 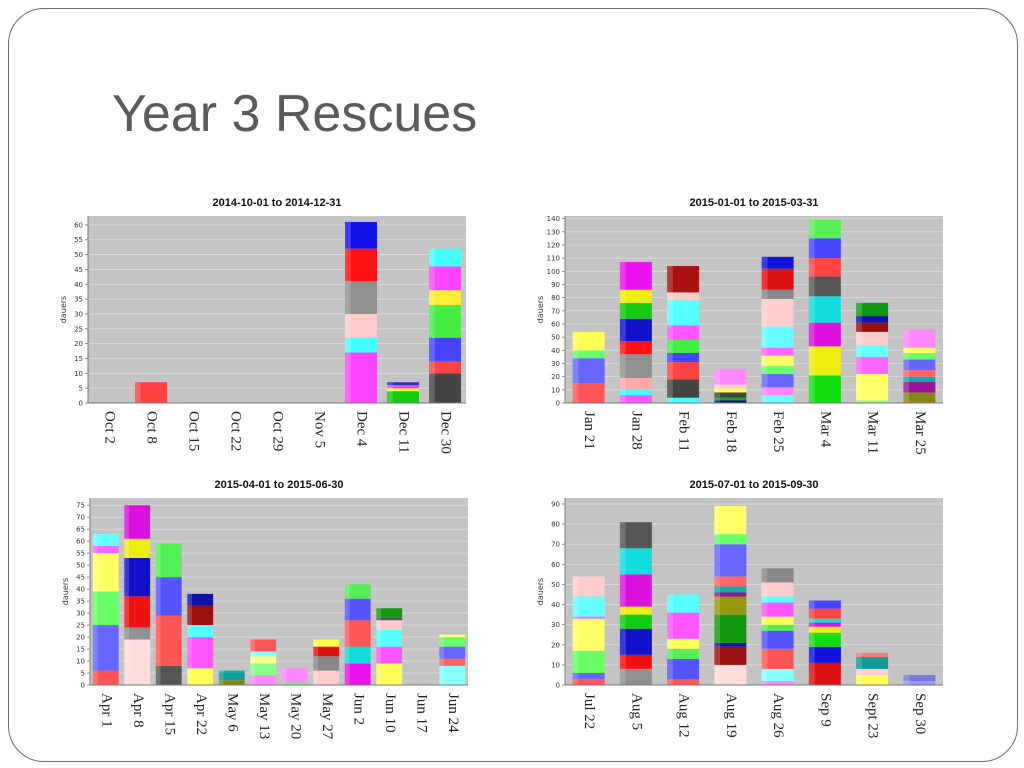 What do you see at coordinates (873, 432) in the screenshot?
I see `x-tick-label: Mar 11` at bounding box center [873, 432].